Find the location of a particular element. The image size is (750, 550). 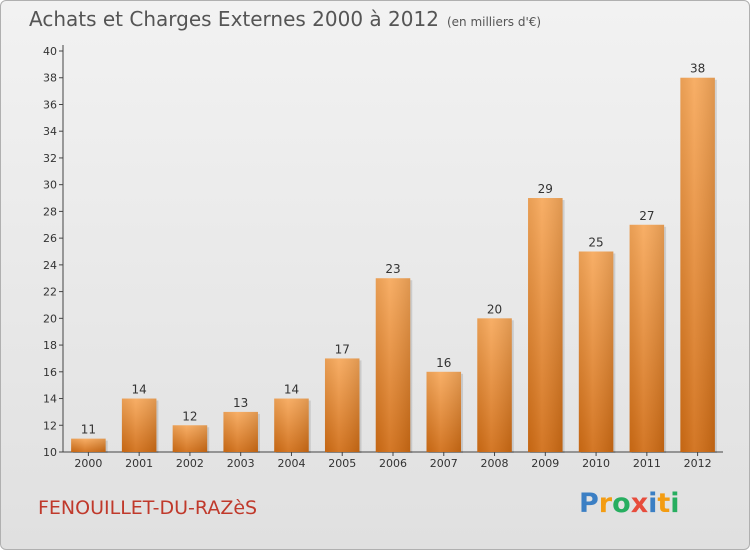

brand-letter: P is located at coordinates (589, 503).